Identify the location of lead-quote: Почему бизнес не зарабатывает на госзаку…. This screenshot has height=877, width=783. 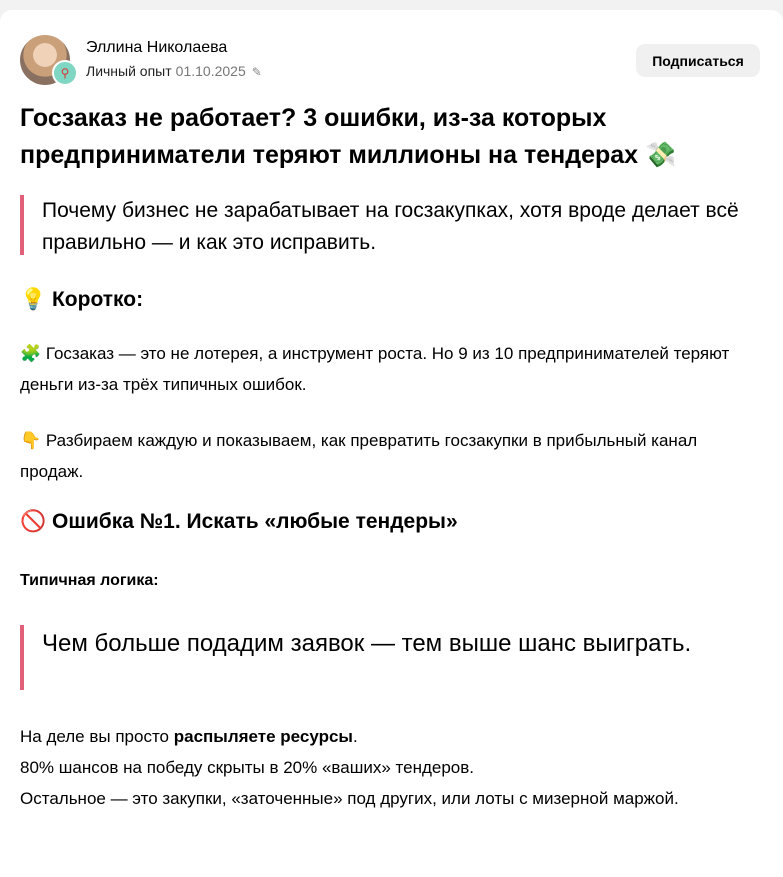
(380, 225).